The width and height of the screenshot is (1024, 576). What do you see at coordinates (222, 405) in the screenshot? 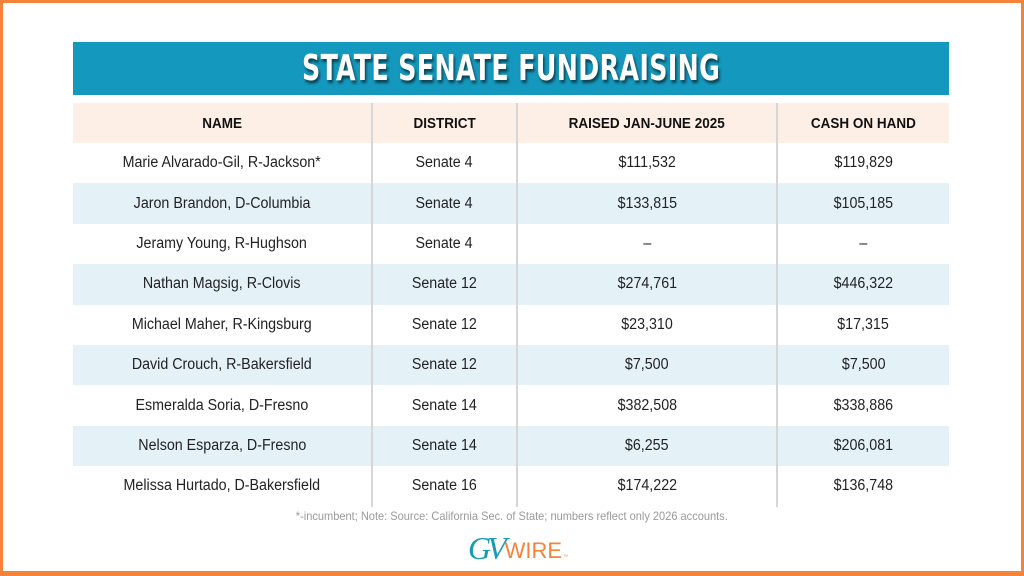
I see `cell-name: Esmeralda Soria, D-Fresno` at bounding box center [222, 405].